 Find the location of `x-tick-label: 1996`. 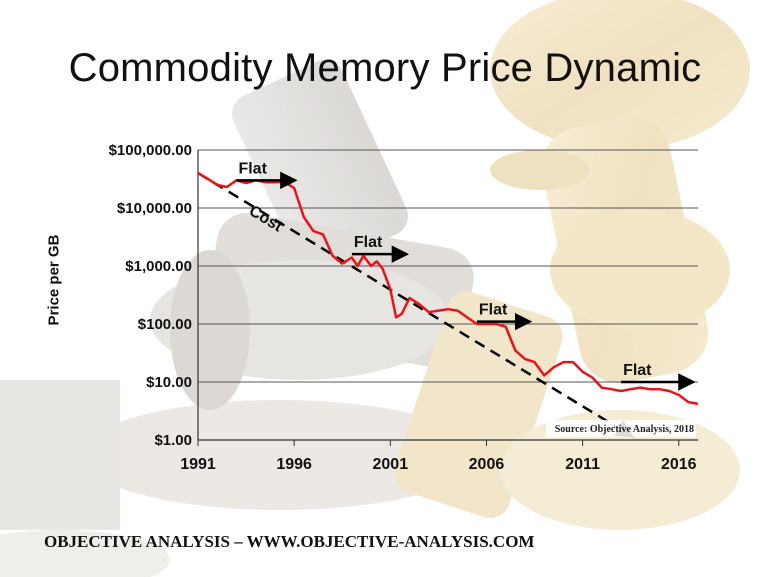

x-tick-label: 1996 is located at coordinates (294, 464).